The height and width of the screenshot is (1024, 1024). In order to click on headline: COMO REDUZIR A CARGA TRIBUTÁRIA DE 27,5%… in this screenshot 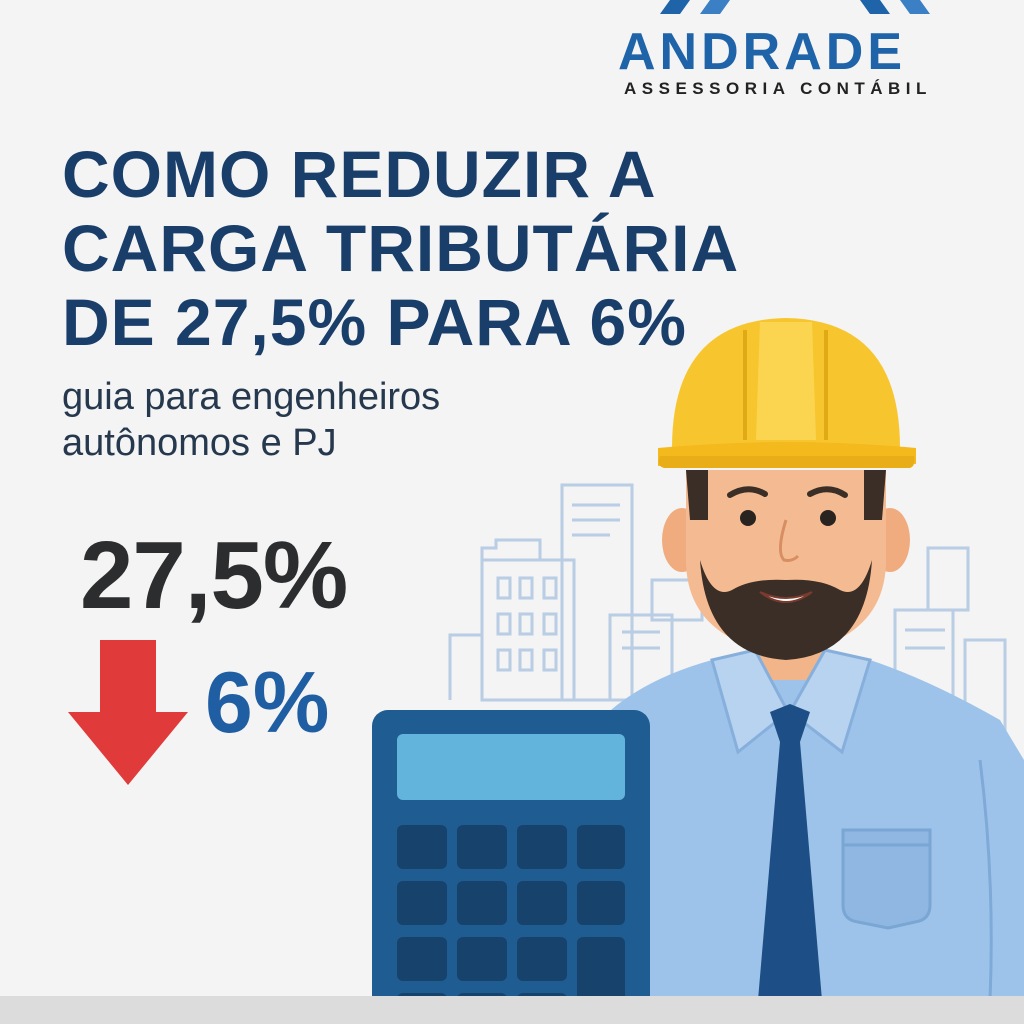, I will do `click(412, 248)`.